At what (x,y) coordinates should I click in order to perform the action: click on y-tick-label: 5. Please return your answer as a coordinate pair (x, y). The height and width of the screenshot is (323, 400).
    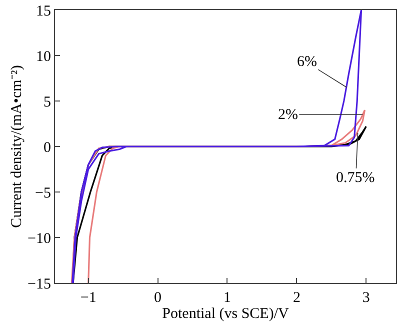
    Looking at the image, I should click on (47, 102).